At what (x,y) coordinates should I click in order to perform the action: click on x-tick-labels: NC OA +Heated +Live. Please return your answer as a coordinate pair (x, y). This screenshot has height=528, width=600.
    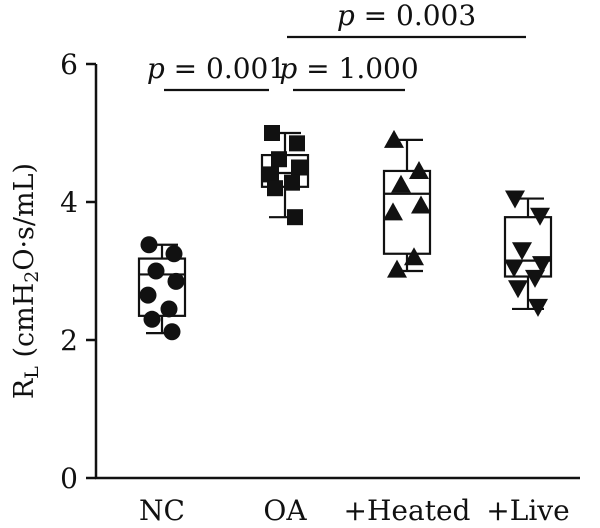
    Looking at the image, I should click on (354, 510).